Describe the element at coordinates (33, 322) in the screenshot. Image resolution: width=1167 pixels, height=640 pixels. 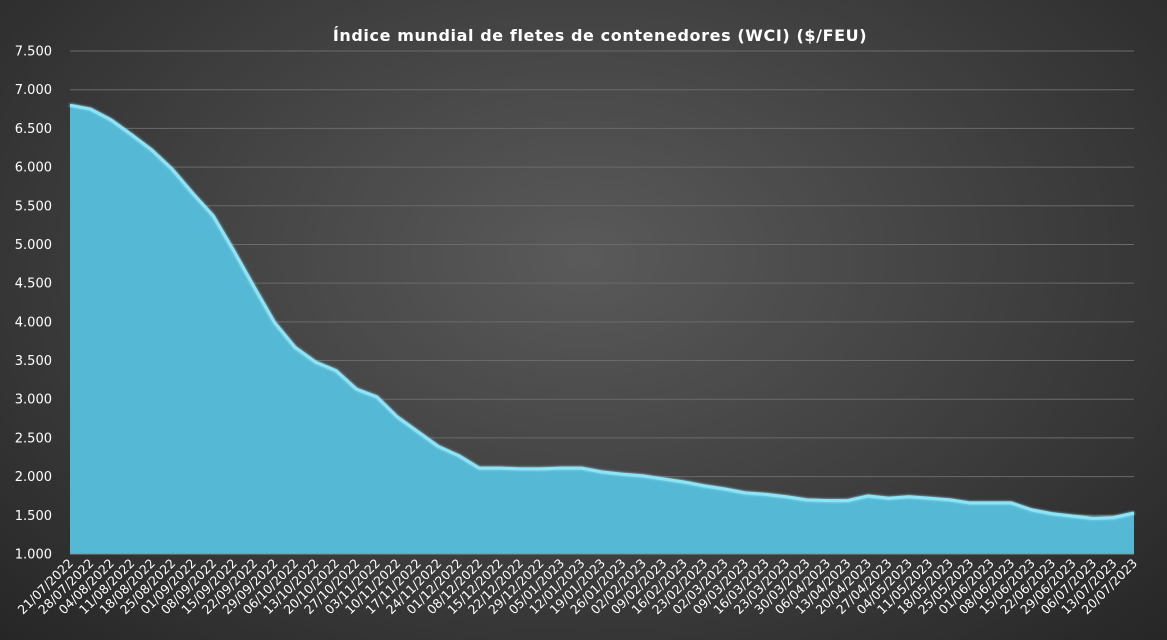
I see `y-tick-label: 4.000` at that location.